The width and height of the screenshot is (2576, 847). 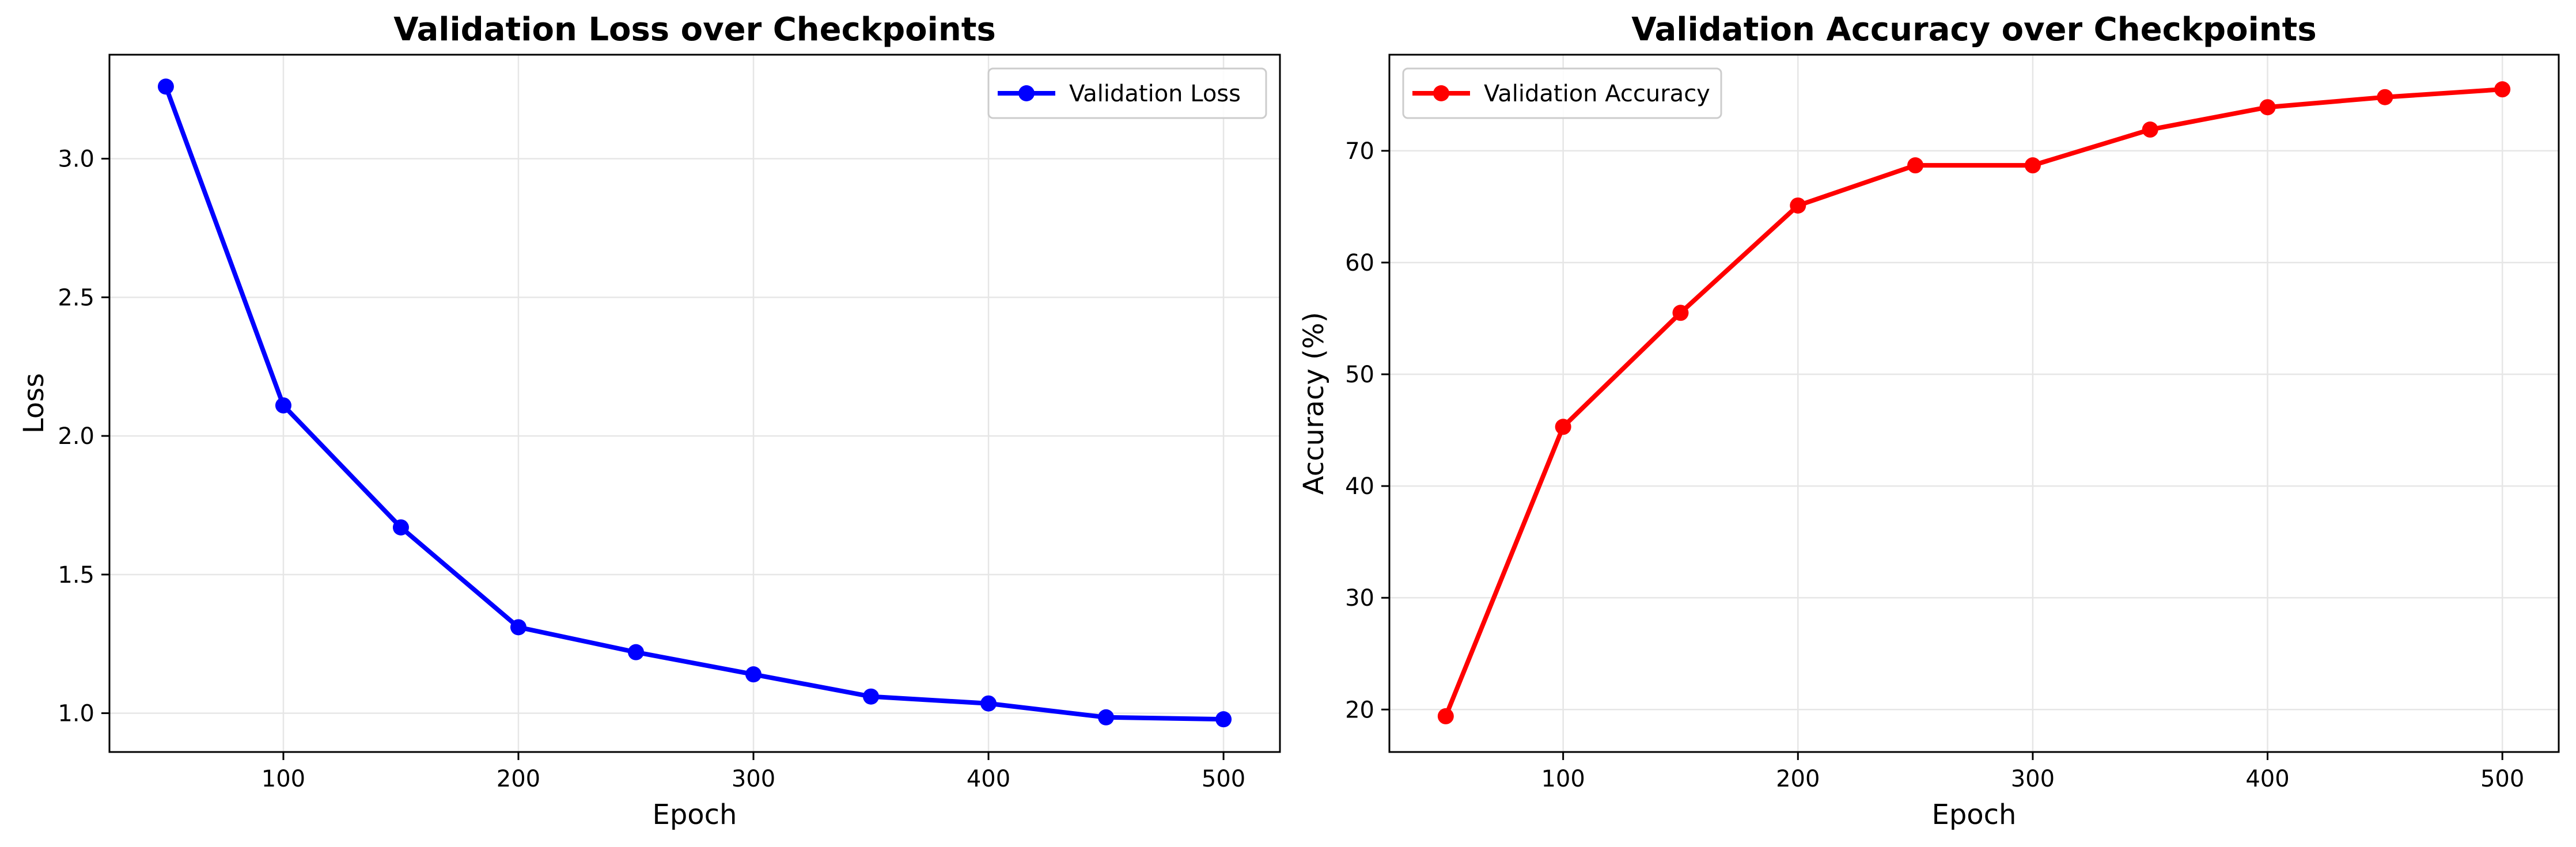 What do you see at coordinates (76, 298) in the screenshot?
I see `y-tick-label: 2.5` at bounding box center [76, 298].